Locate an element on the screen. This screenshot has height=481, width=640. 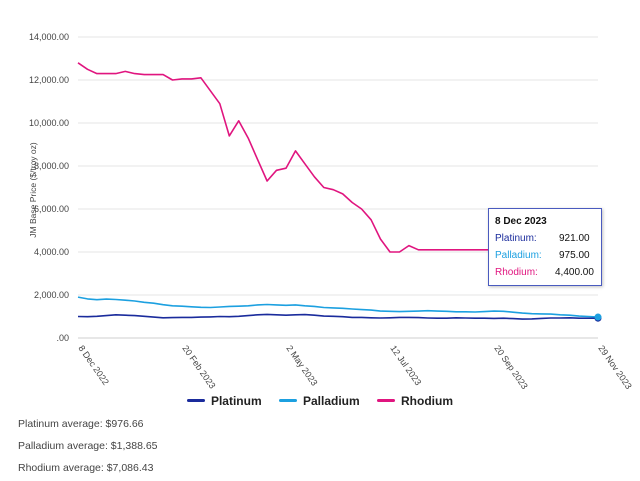
y-axis-label: JM Base Price ($/troy oz) is located at coordinates (33, 190).